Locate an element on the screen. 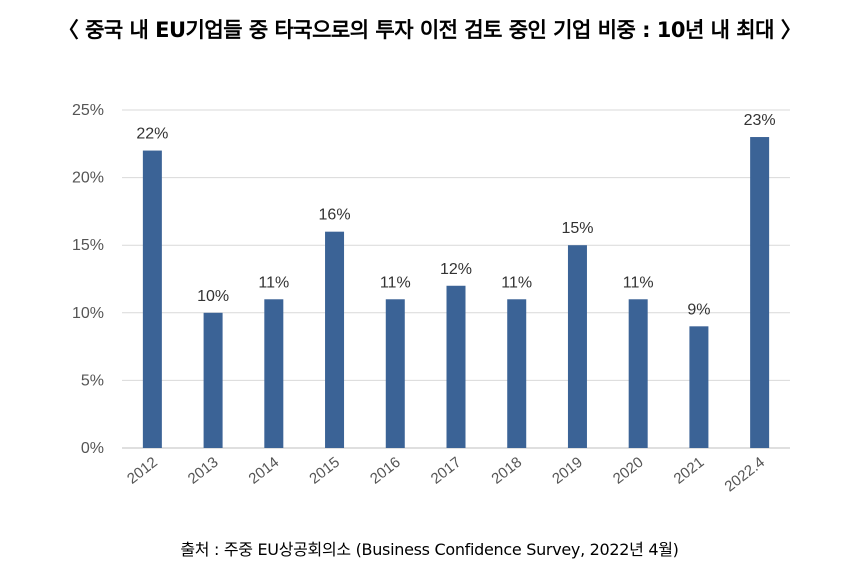 Image resolution: width=859 pixels, height=573 pixels. x-tick-label: 2022.4 is located at coordinates (744, 475).